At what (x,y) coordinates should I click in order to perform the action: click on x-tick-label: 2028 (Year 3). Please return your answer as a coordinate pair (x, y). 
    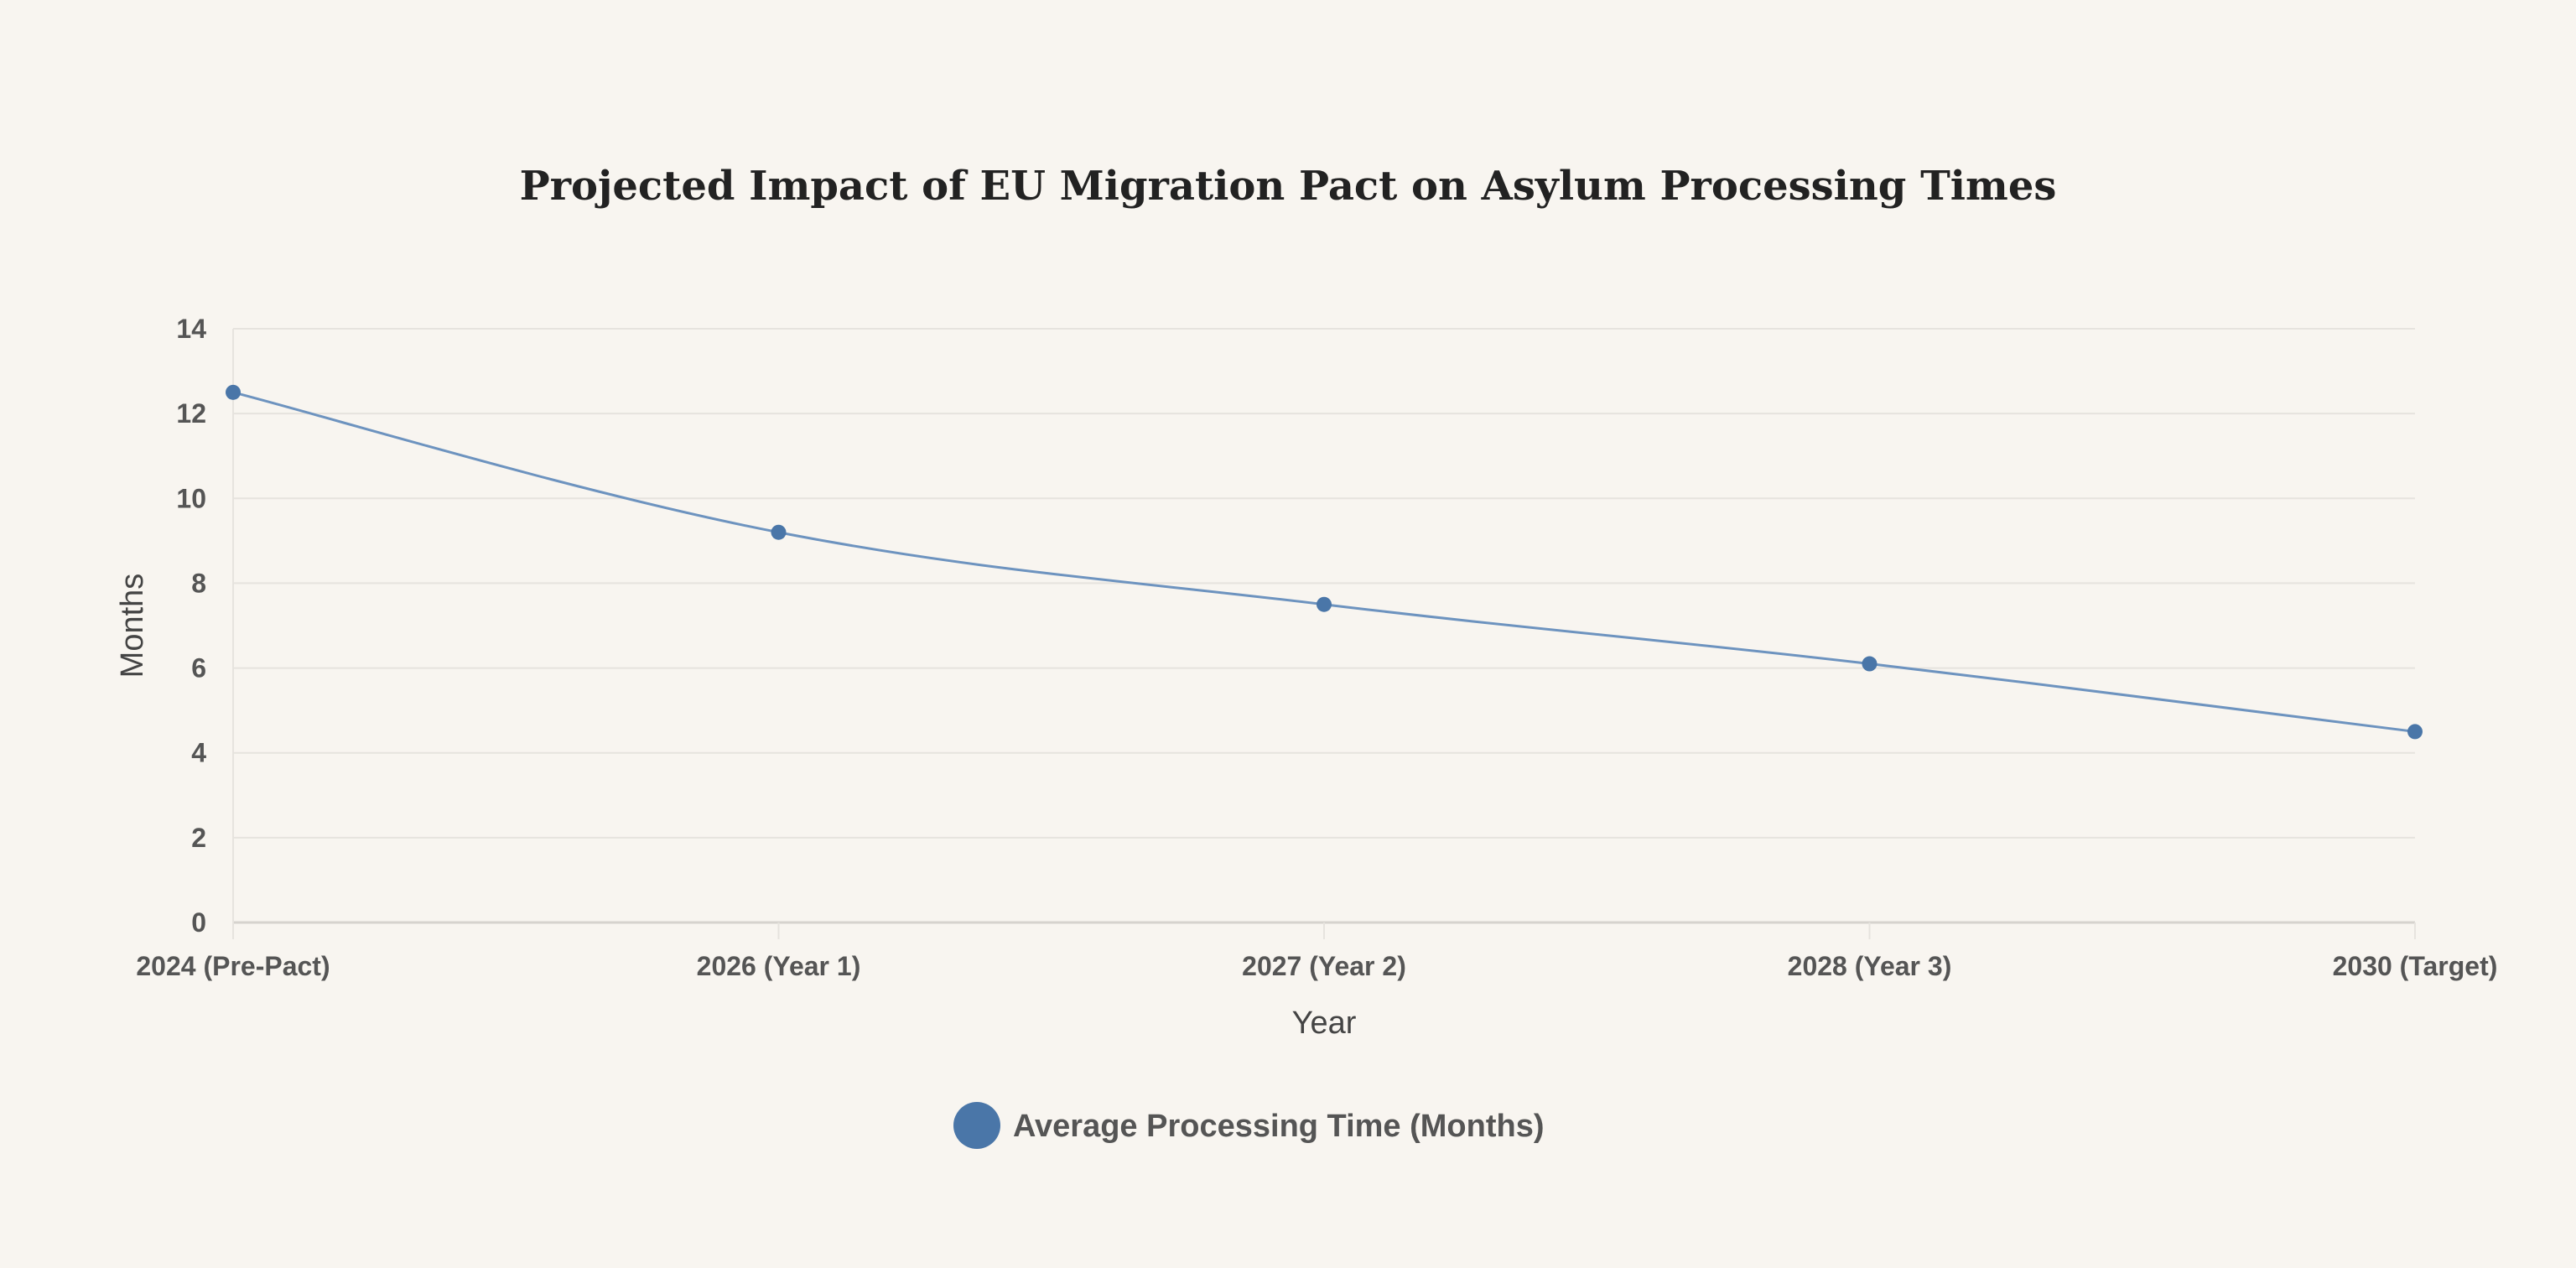
    Looking at the image, I should click on (1870, 966).